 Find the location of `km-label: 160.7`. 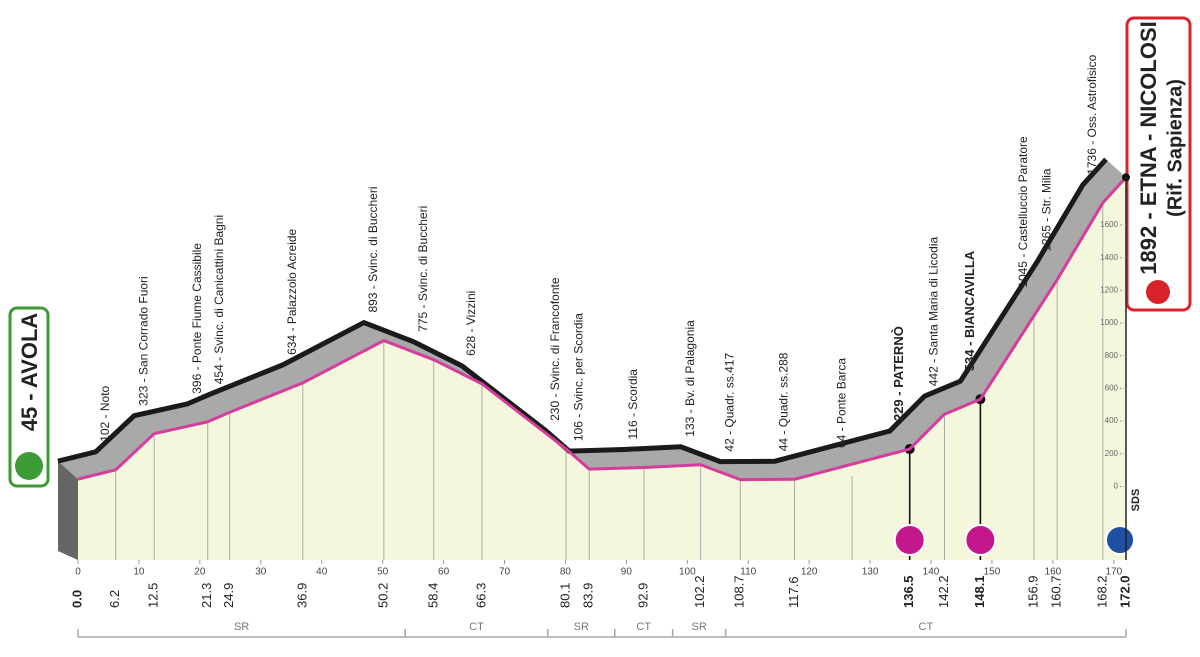

km-label: 160.7 is located at coordinates (1056, 591).